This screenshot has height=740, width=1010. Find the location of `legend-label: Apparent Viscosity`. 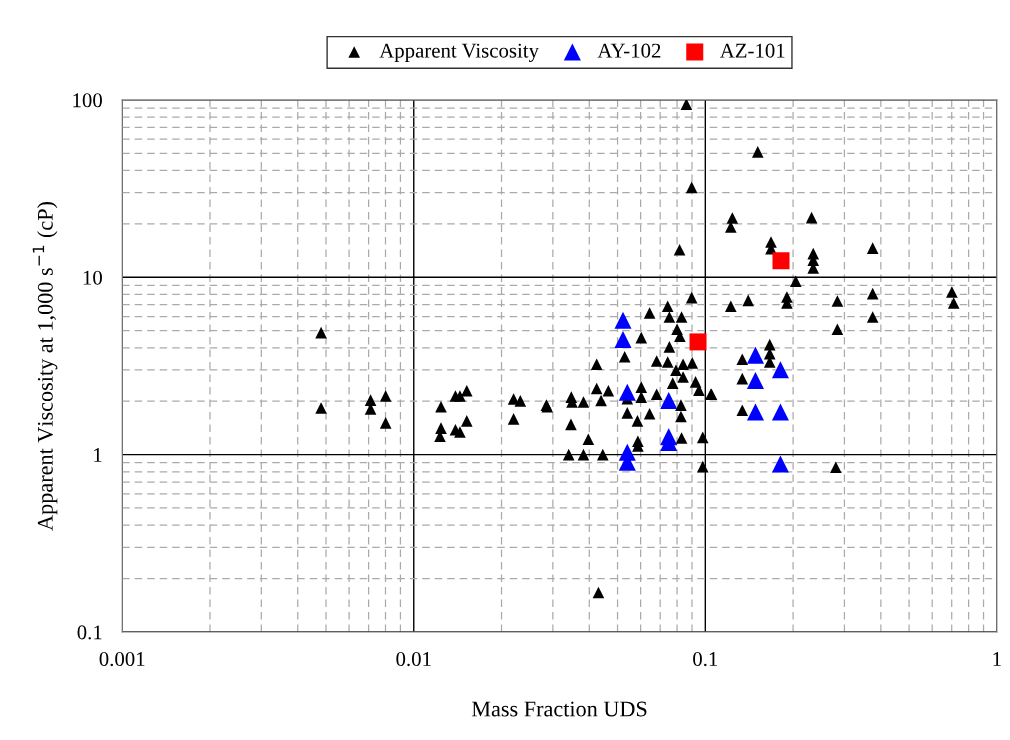

legend-label: Apparent Viscosity is located at coordinates (459, 52).